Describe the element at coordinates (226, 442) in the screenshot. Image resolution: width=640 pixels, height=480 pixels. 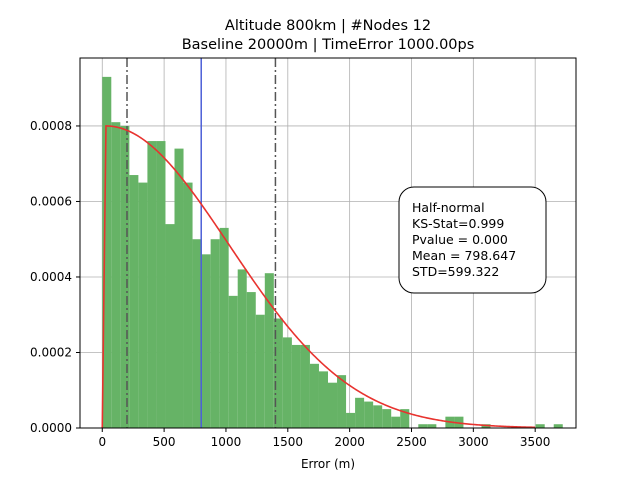
I see `x-tick-label: 1000` at that location.